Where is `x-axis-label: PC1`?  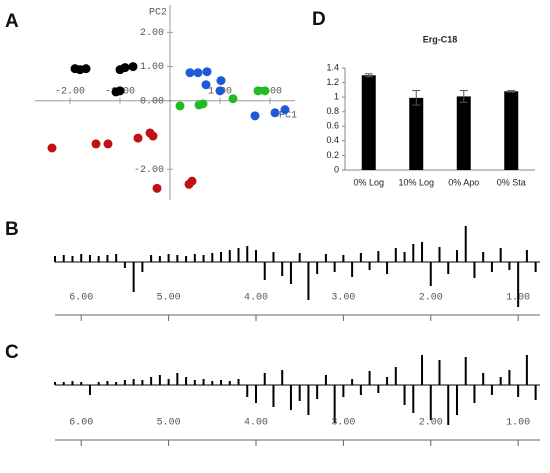 x-axis-label: PC1 is located at coordinates (288, 115).